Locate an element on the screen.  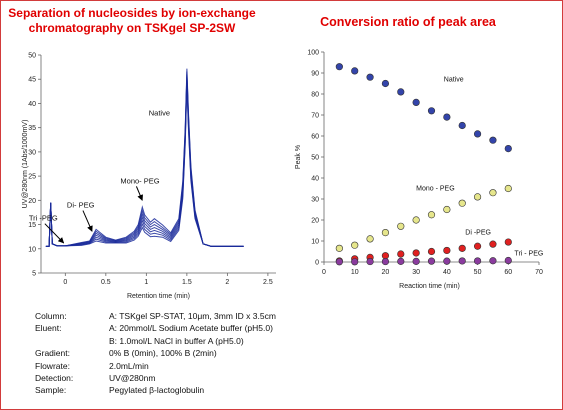
conversion-chart-title: Conversion ratio of peak area is located at coordinates (408, 22).